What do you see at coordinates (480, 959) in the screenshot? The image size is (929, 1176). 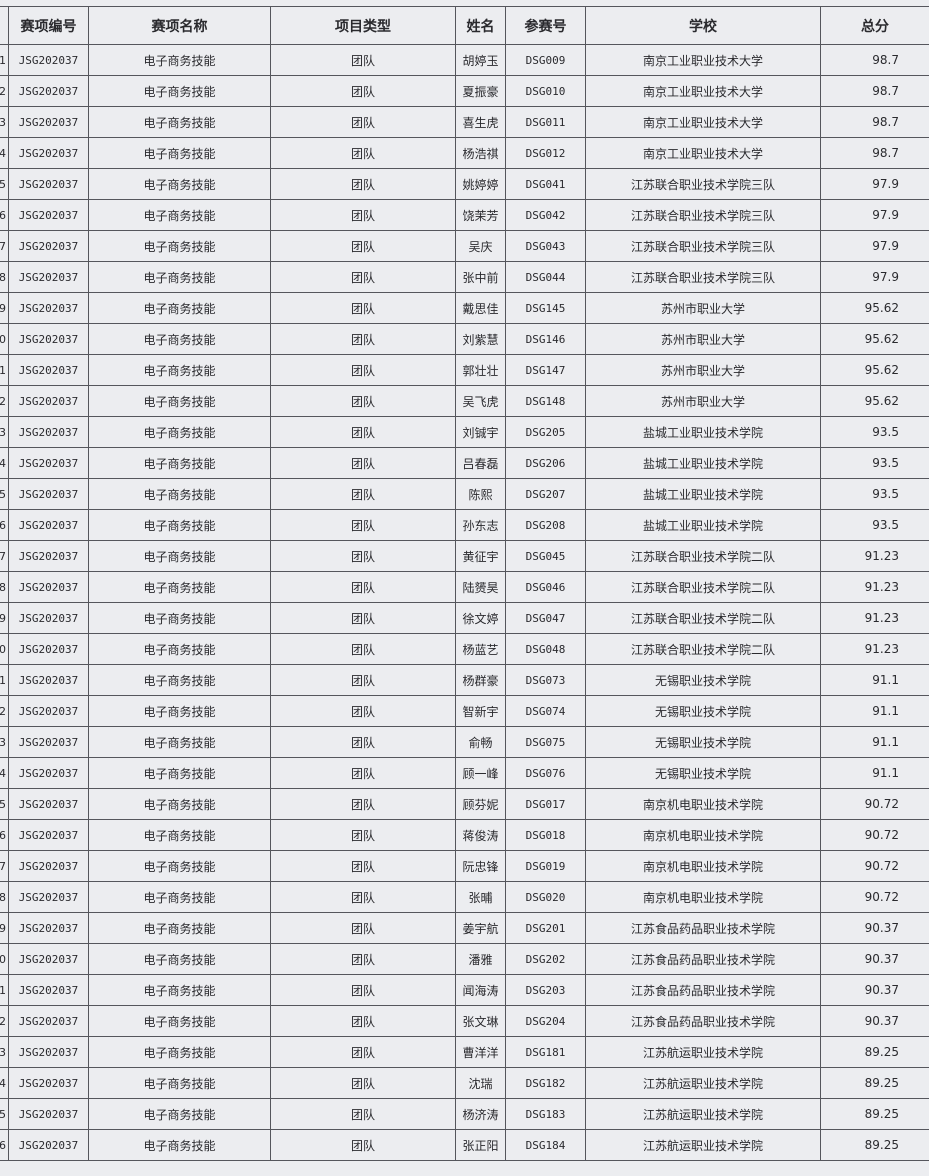 I see `name: 潘雅` at bounding box center [480, 959].